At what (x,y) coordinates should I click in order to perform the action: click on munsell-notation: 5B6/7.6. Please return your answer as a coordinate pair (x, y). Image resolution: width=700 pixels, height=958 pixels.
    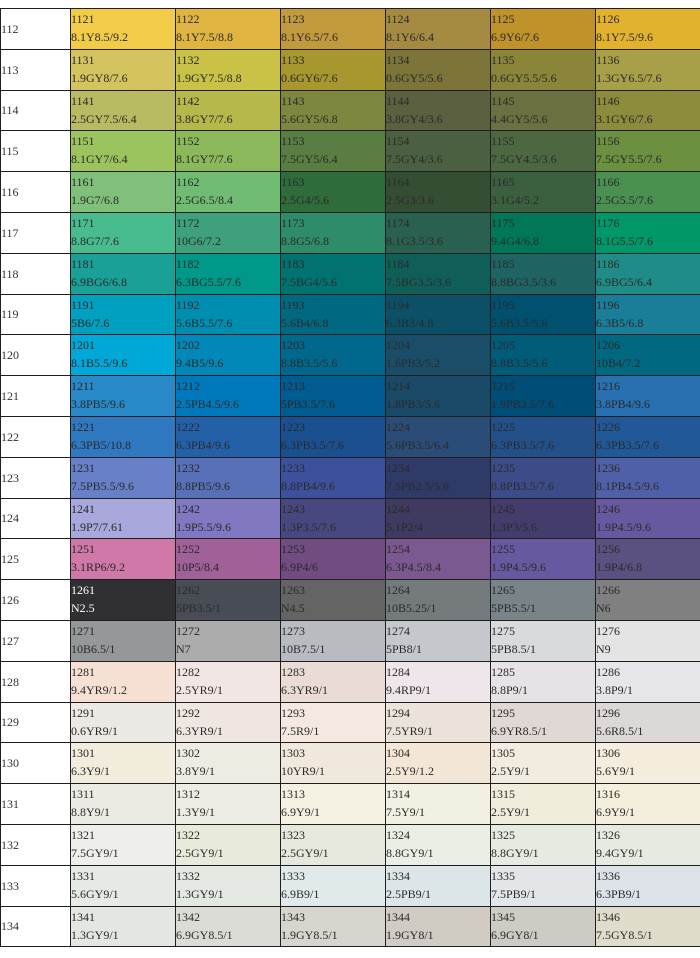
    Looking at the image, I should click on (90, 322).